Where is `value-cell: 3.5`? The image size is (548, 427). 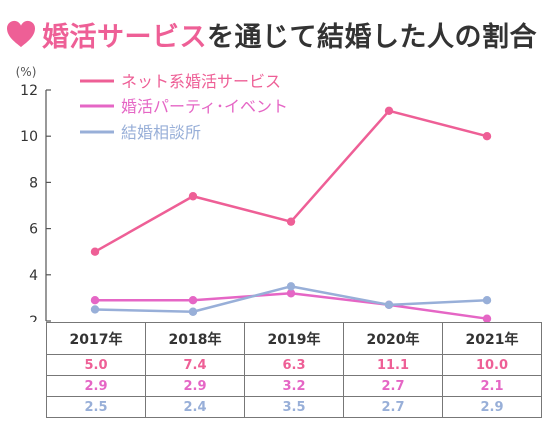 value-cell: 3.5 is located at coordinates (294, 407).